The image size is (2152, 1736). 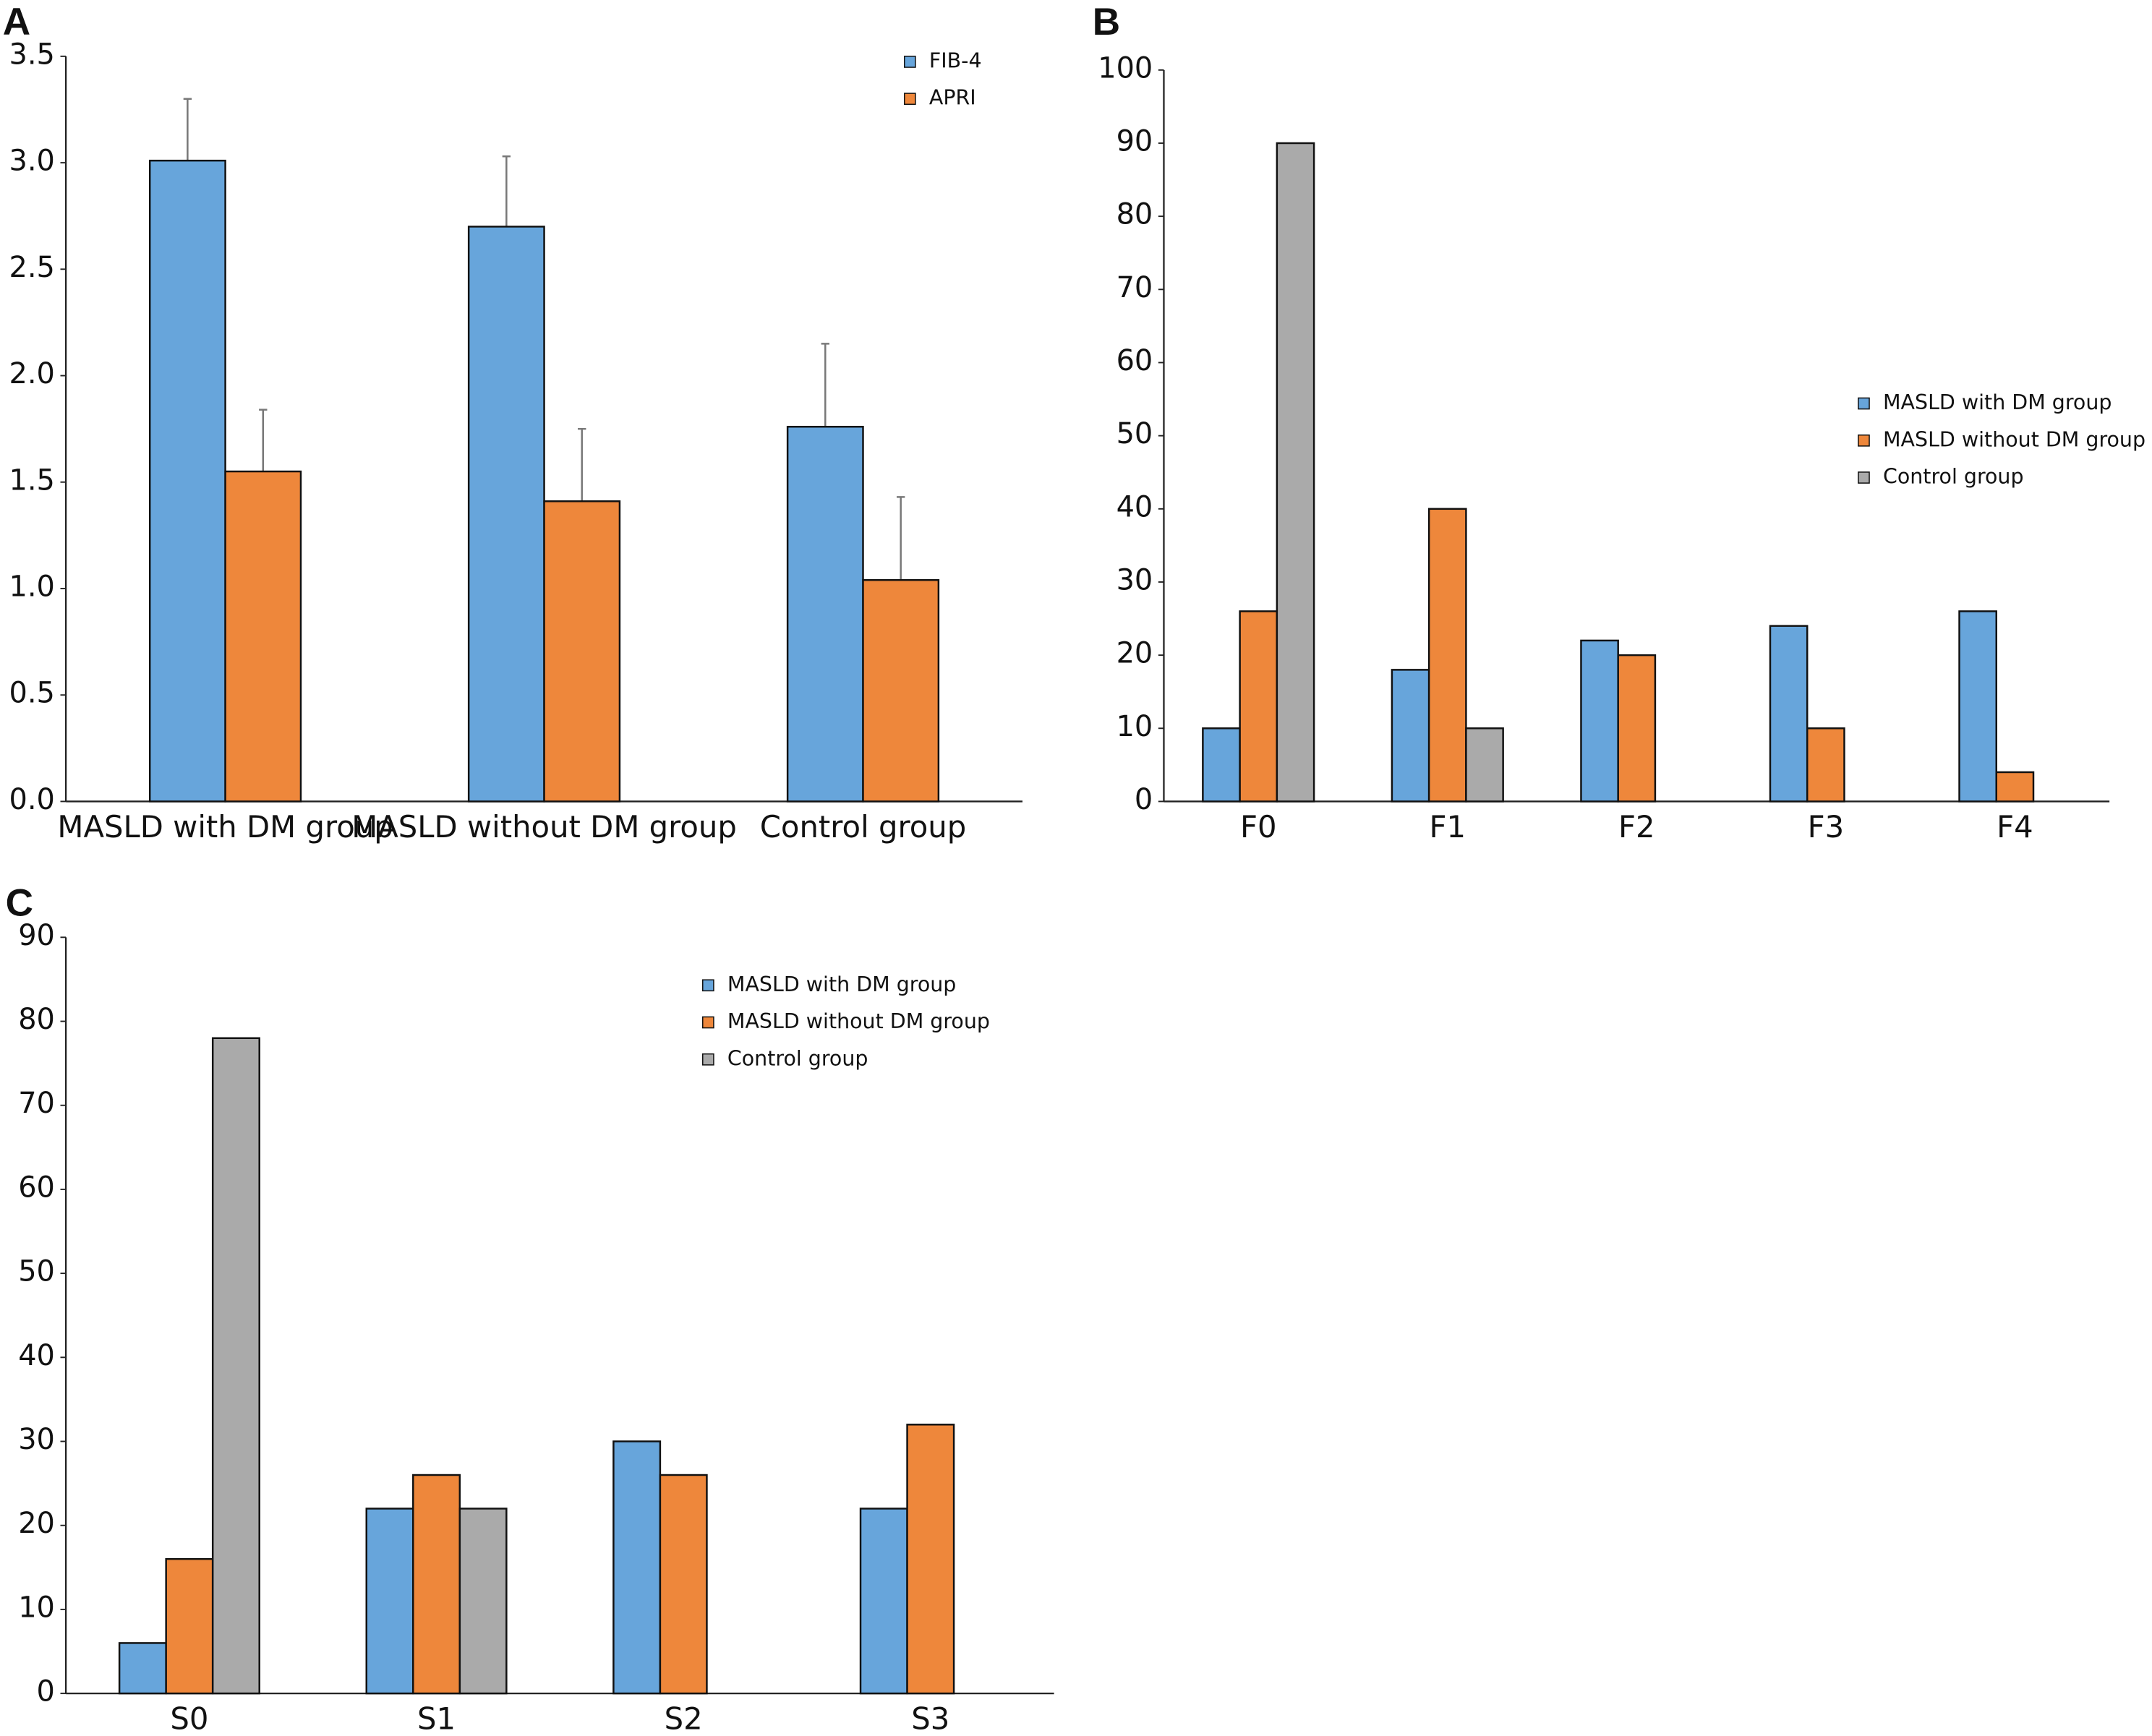 I want to click on x-tick-label: MASLD with DM group, so click(x=225, y=827).